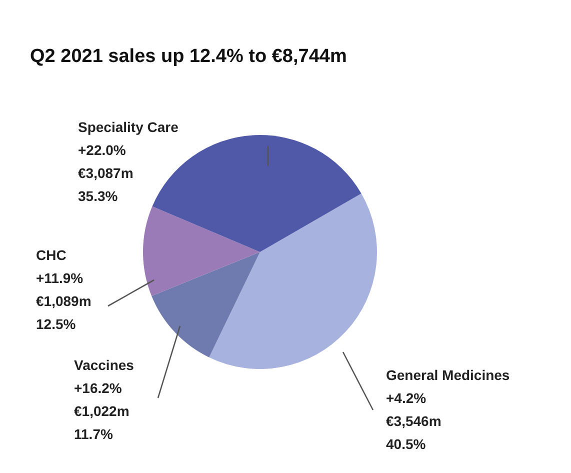 This screenshot has height=473, width=571. I want to click on data-label: +16.2% €1,022m 11.7%, so click(102, 411).